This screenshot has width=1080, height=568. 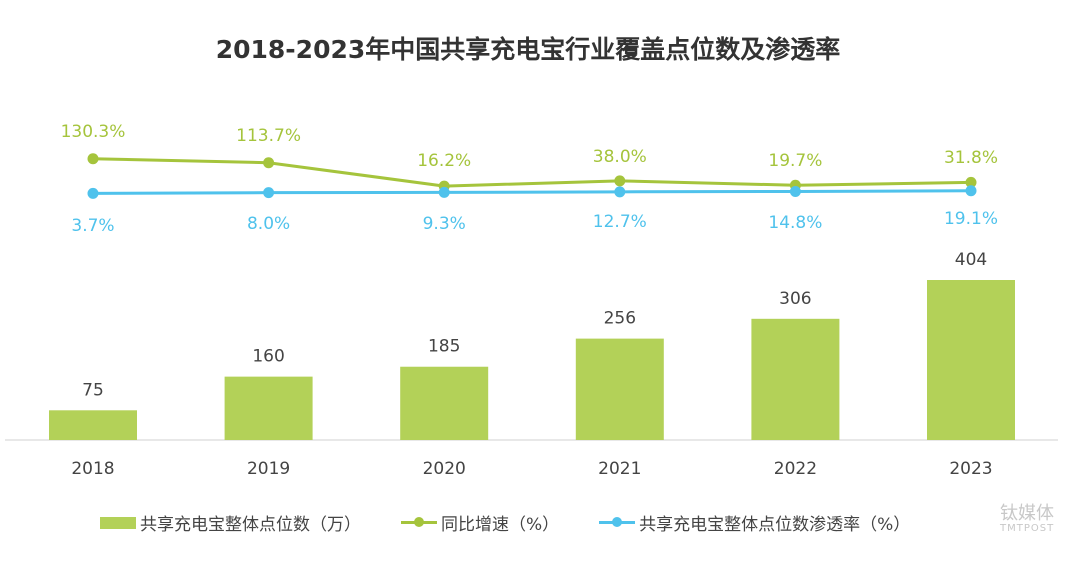 What do you see at coordinates (268, 357) in the screenshot?
I see `bar-label: 160` at bounding box center [268, 357].